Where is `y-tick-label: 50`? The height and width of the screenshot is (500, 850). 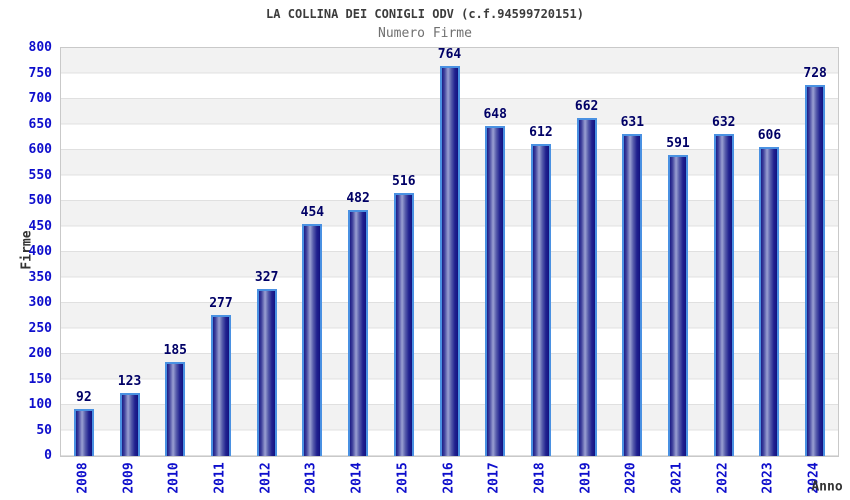
y-tick-label: 50 is located at coordinates (44, 430).